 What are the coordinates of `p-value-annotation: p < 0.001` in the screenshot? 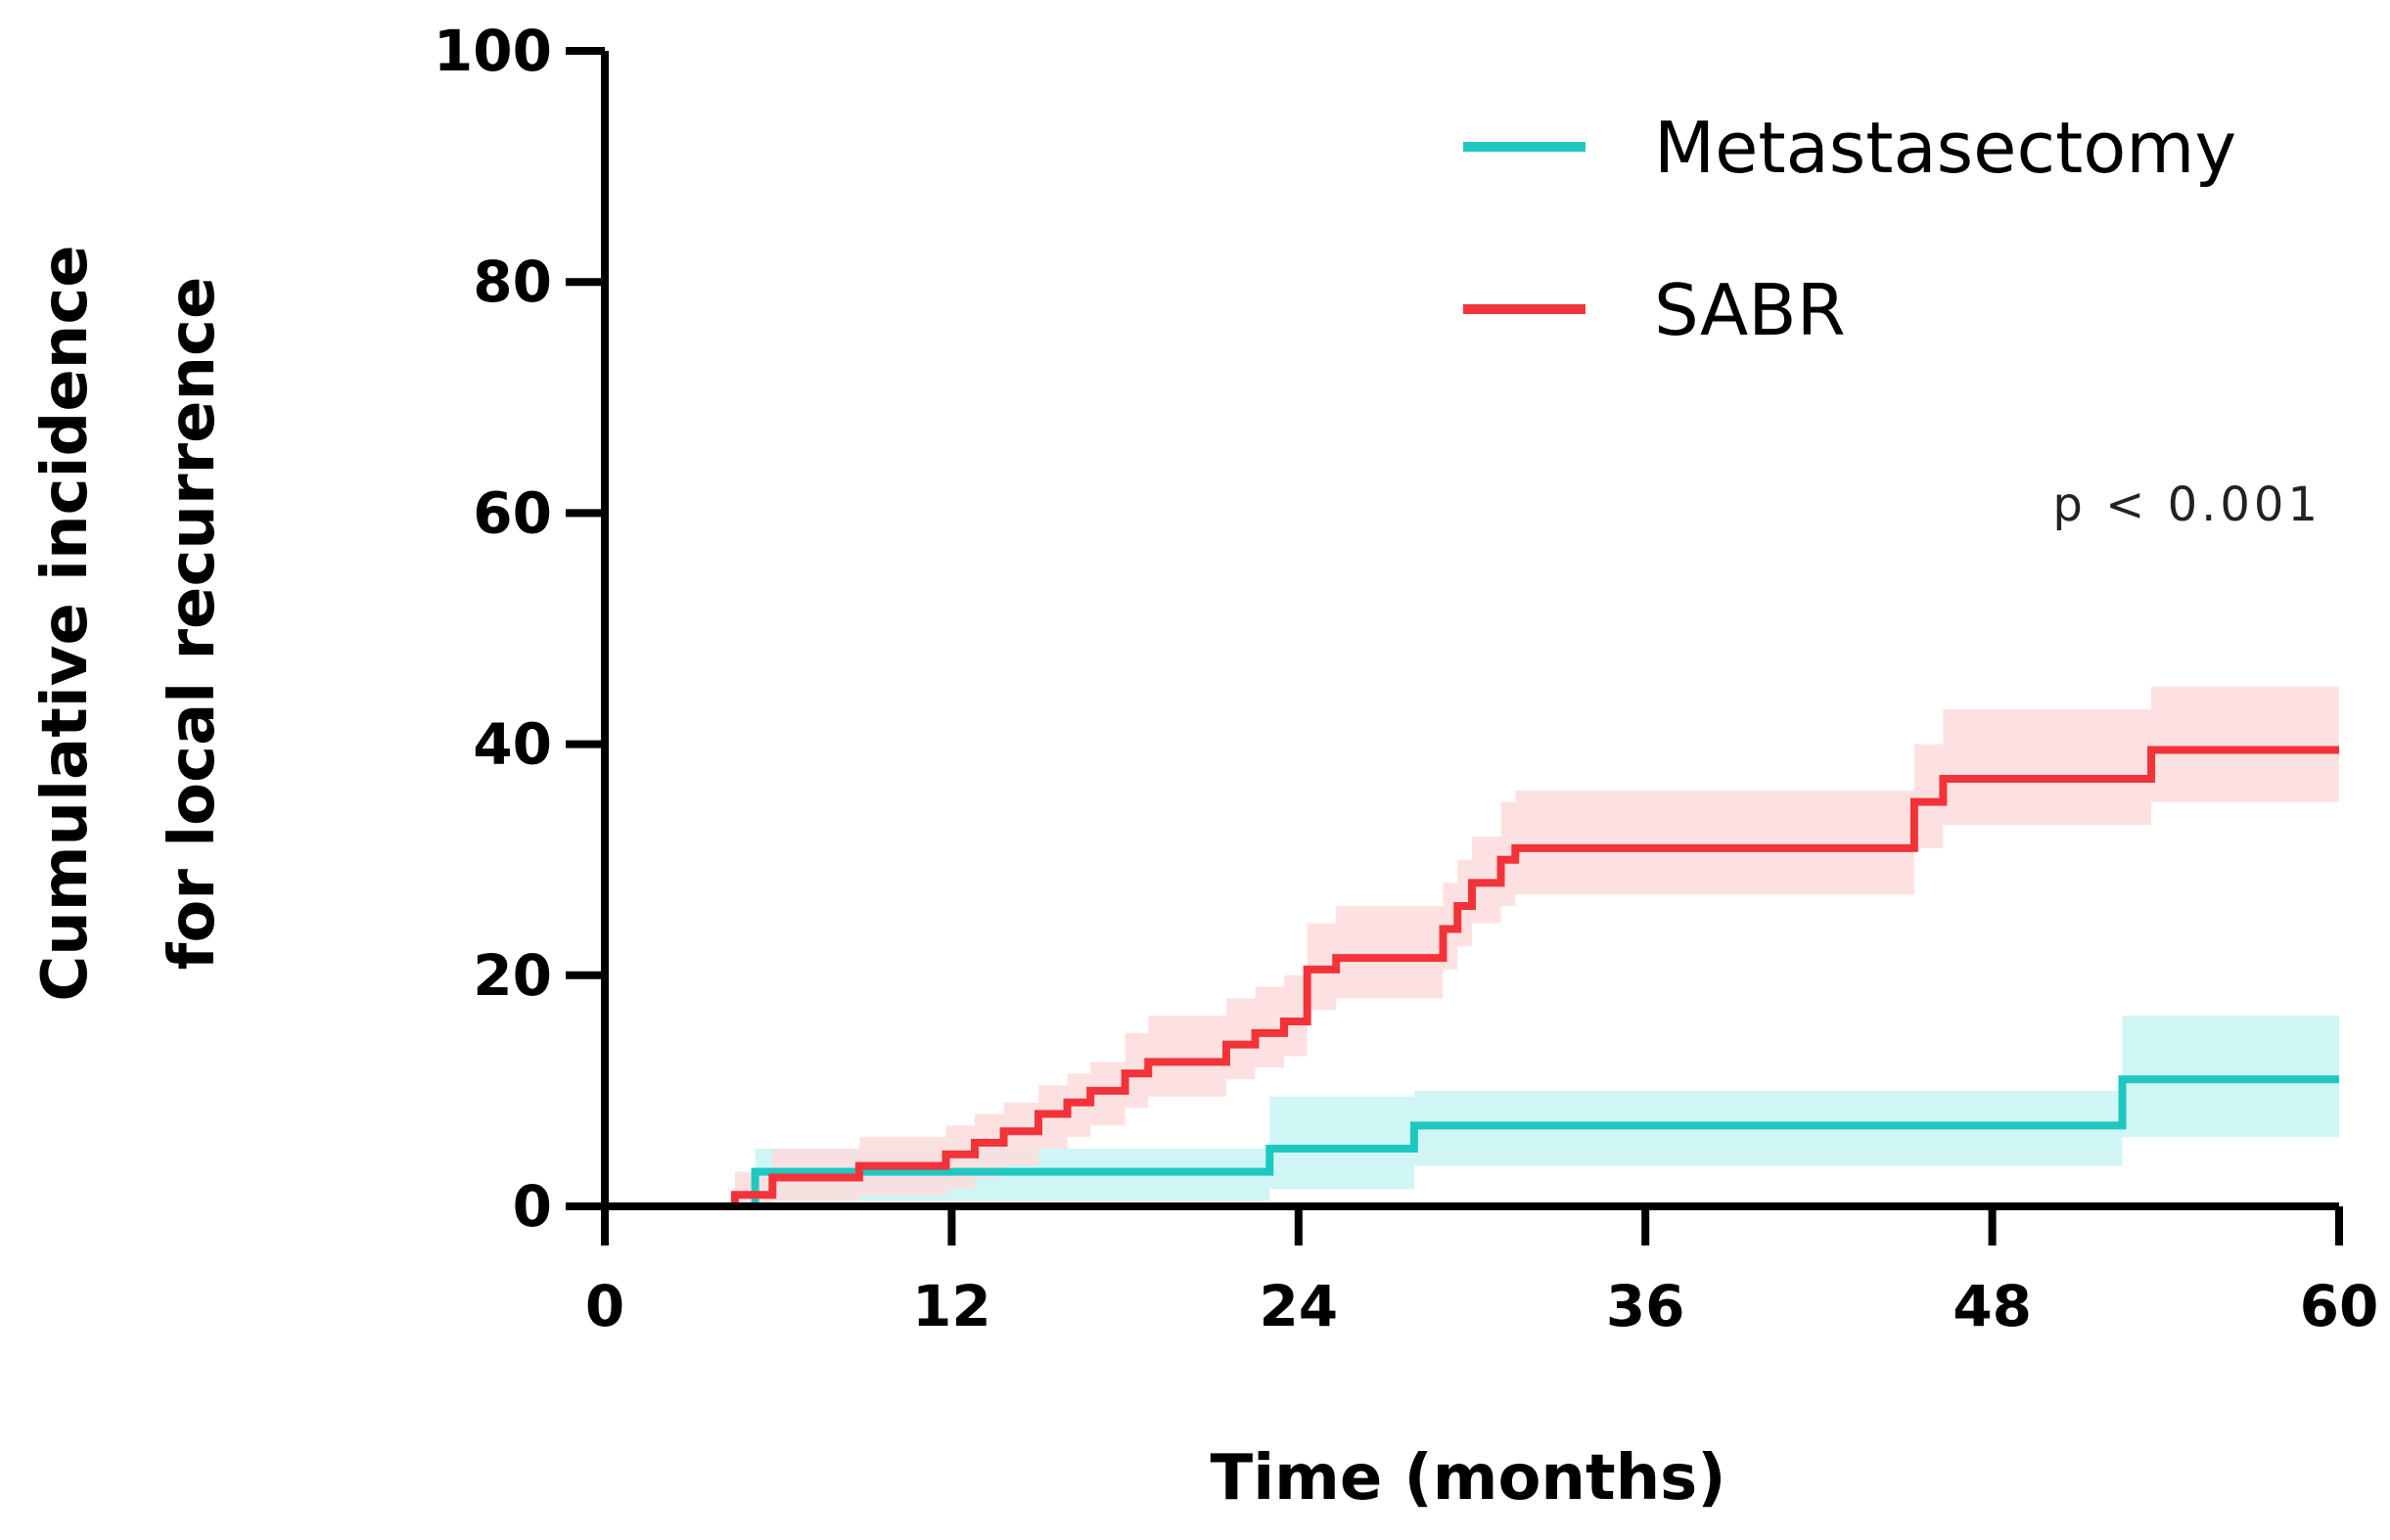 It's located at (2186, 505).